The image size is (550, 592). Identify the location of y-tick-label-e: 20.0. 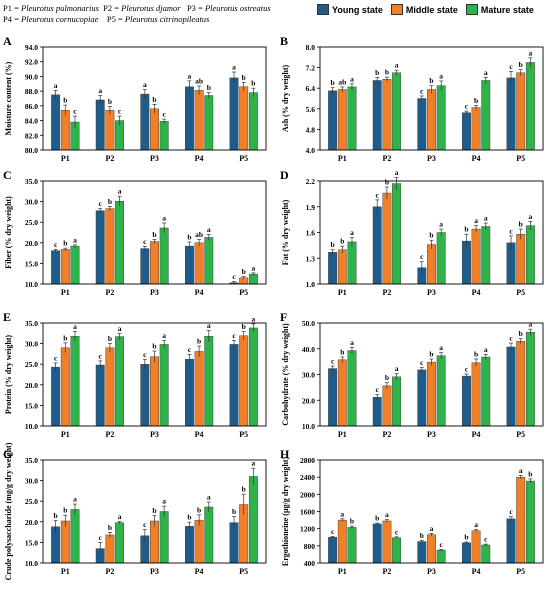
(31, 385).